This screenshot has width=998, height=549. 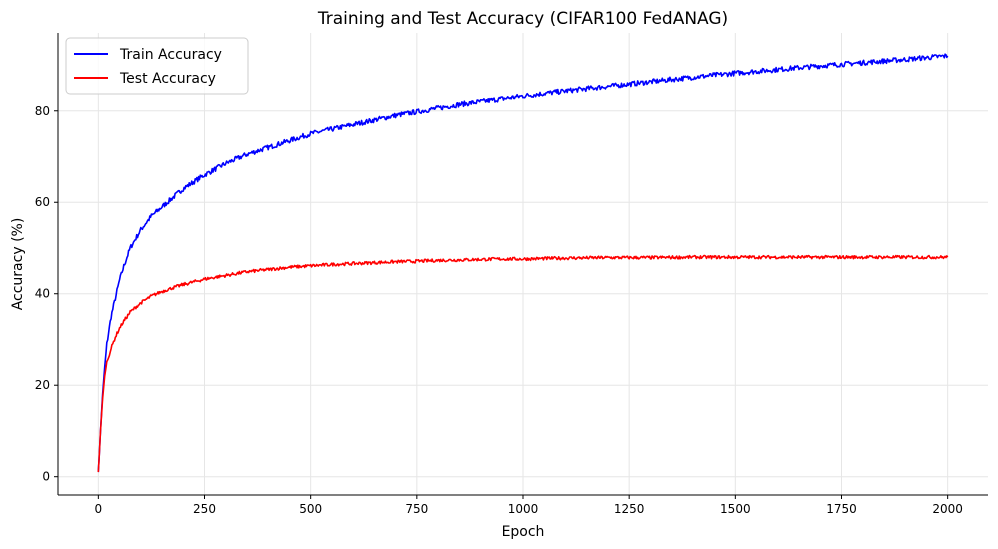 I want to click on x-tick-label: 750, so click(x=416, y=509).